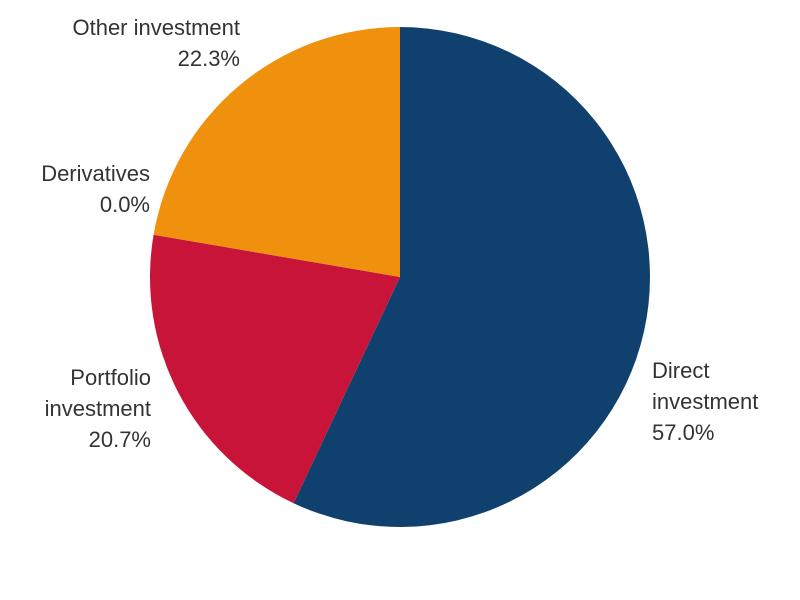 The height and width of the screenshot is (600, 800). Describe the element at coordinates (156, 43) in the screenshot. I see `label-other-investment: Other investment 22.3%` at that location.